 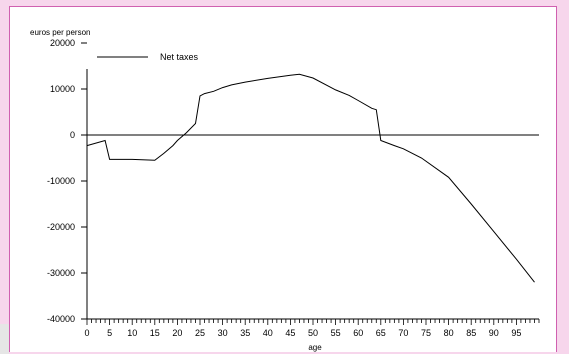 What do you see at coordinates (148, 57) in the screenshot?
I see `legend: Net taxes` at bounding box center [148, 57].